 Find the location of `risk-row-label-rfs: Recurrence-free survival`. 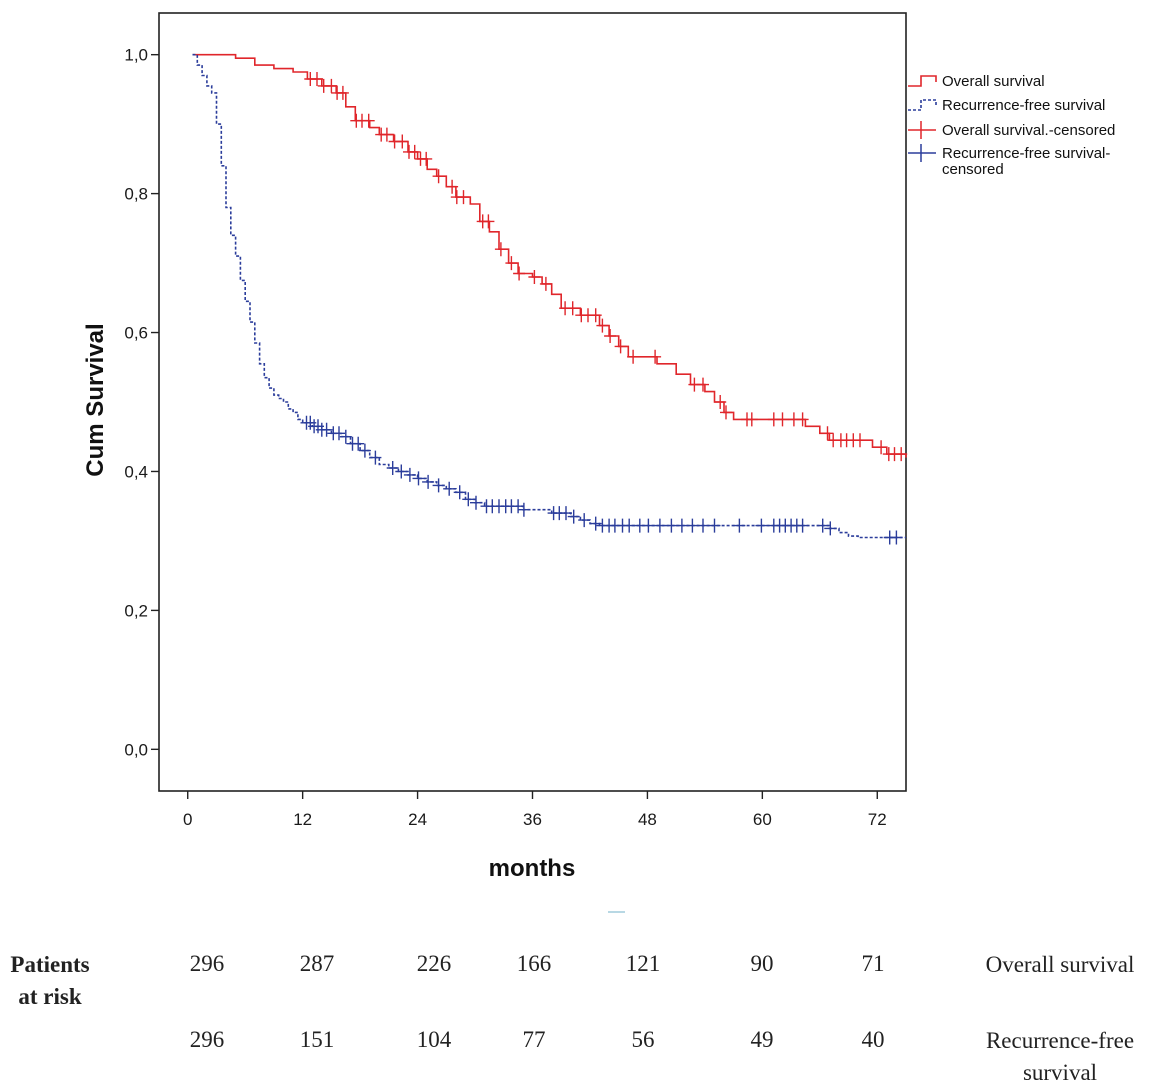

risk-row-label-rfs: Recurrence-free survival is located at coordinates (1060, 1057).